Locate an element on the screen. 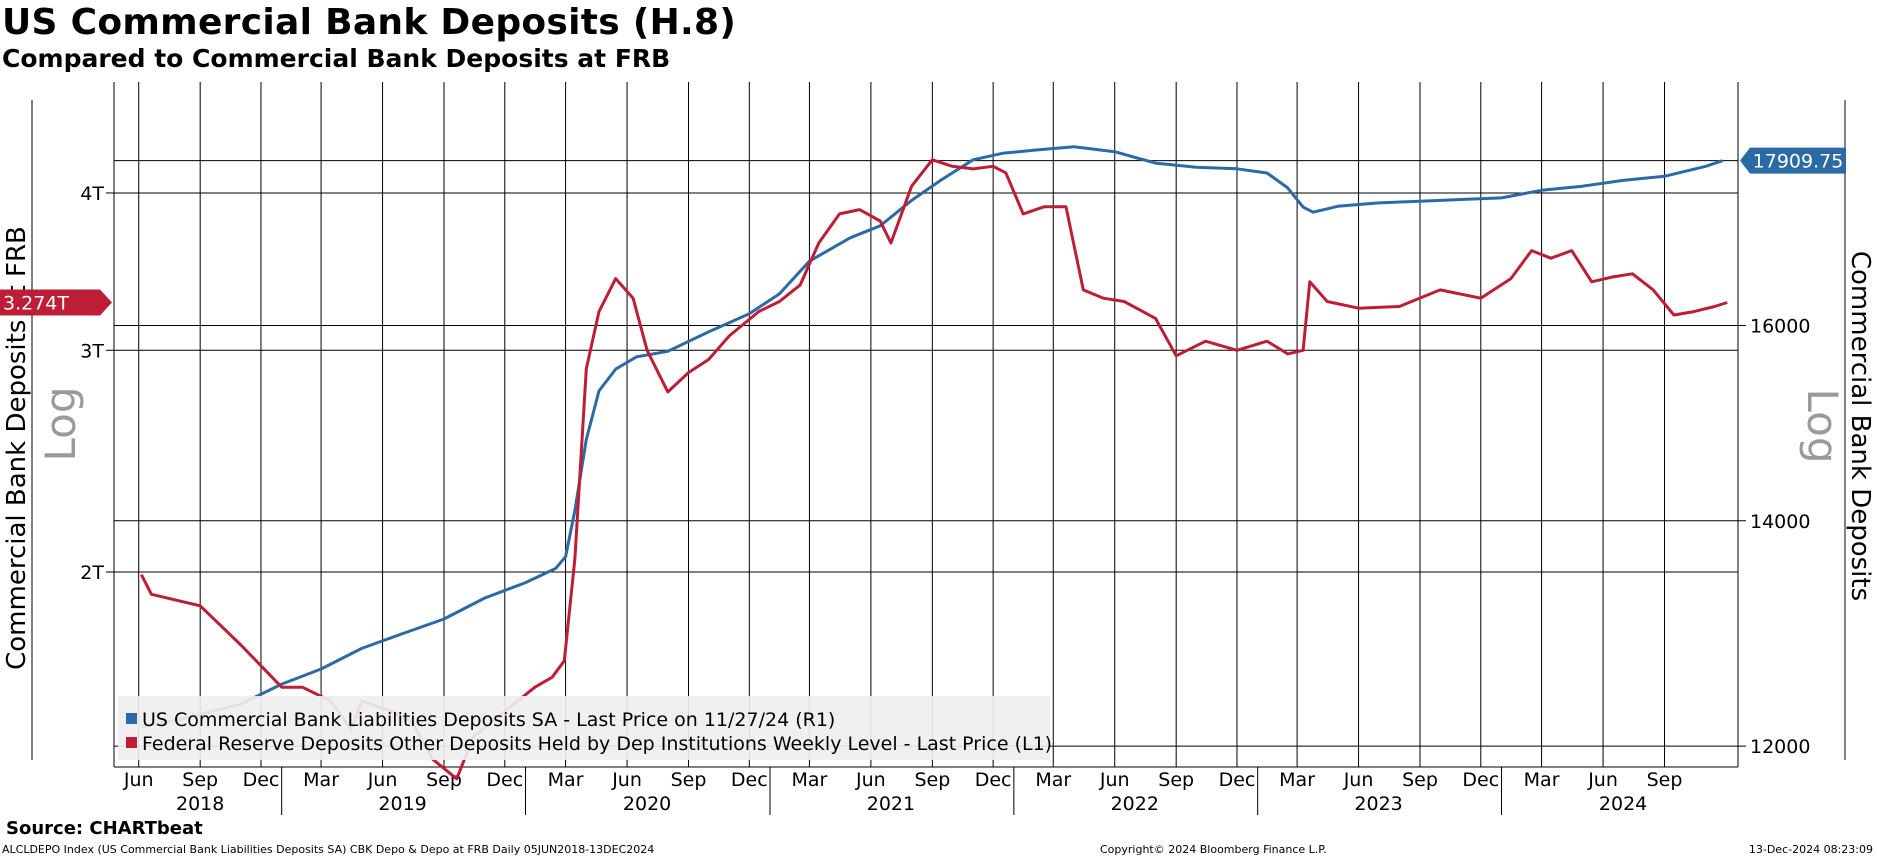 The height and width of the screenshot is (859, 1877). x-tick-label-year: 2019 is located at coordinates (402, 804).